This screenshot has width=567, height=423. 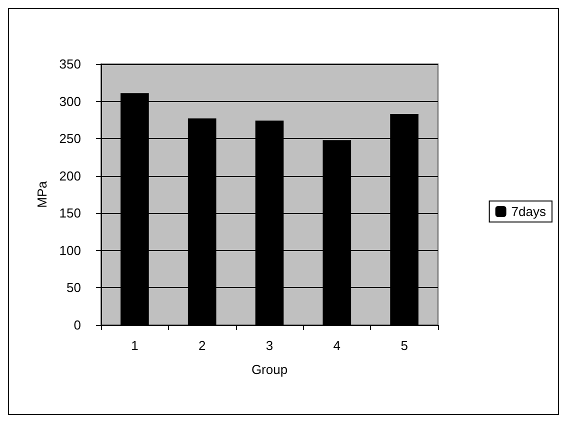 I want to click on x-axis-title: Group, so click(x=269, y=369).